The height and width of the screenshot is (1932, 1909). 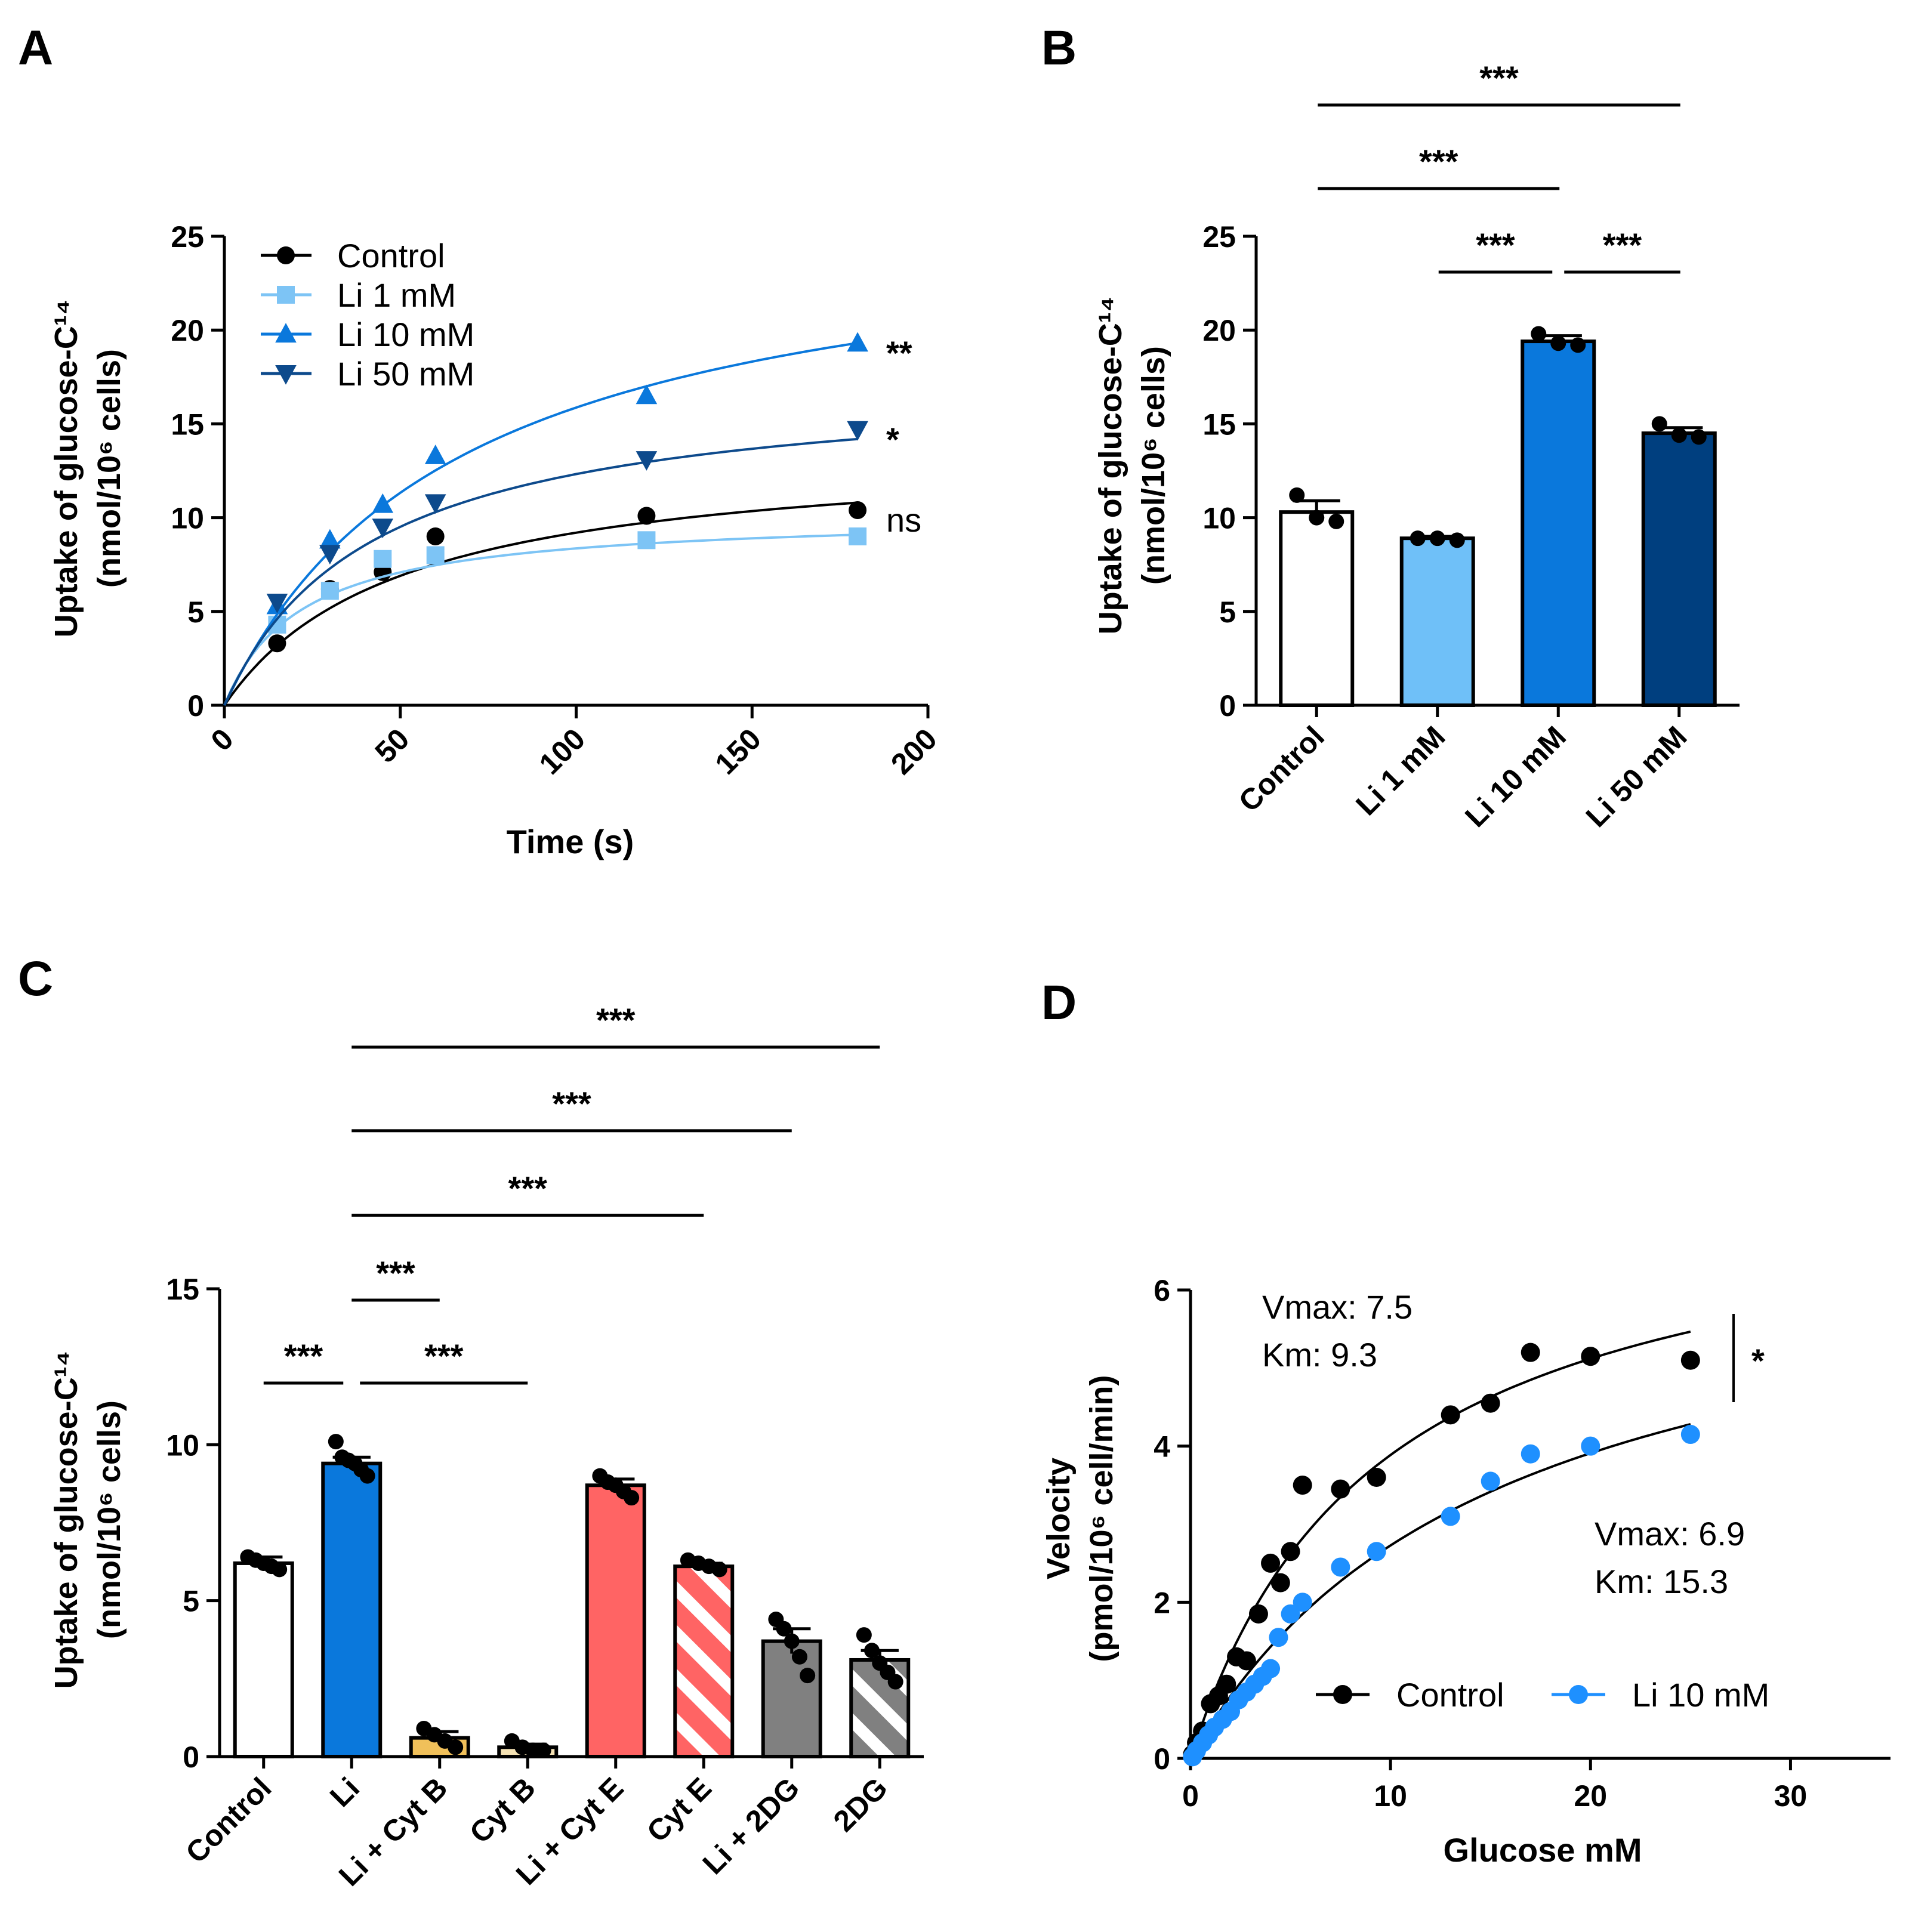 What do you see at coordinates (1219, 237) in the screenshot?
I see `y-tick-label: 25` at bounding box center [1219, 237].